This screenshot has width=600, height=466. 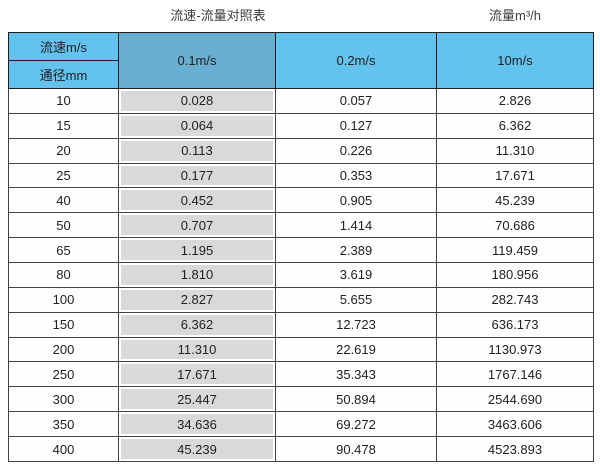 I want to click on flow-value-cell: 1767.146, so click(x=515, y=374).